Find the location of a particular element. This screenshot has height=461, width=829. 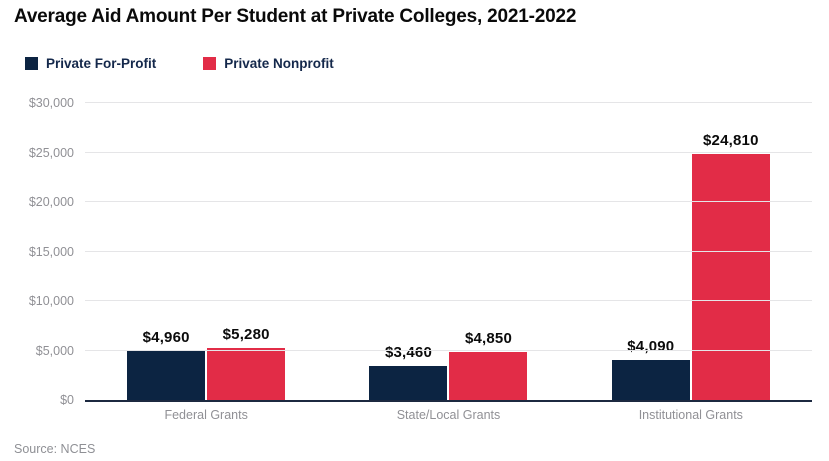

bar-column: $4,960 is located at coordinates (166, 251).